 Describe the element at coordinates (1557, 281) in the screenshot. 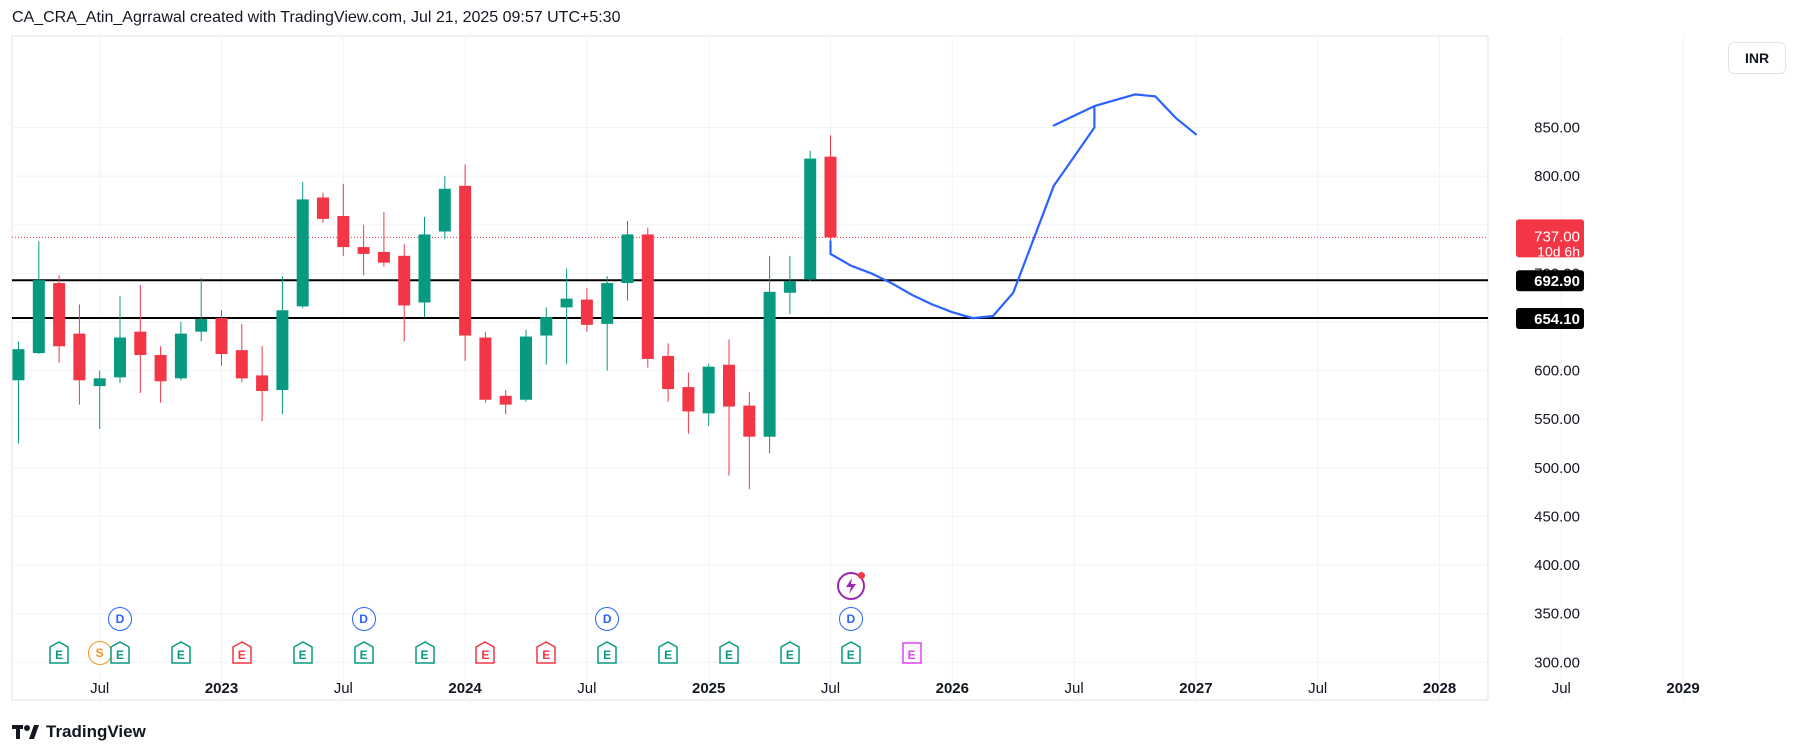

I see `level-price-value: 692.90` at that location.